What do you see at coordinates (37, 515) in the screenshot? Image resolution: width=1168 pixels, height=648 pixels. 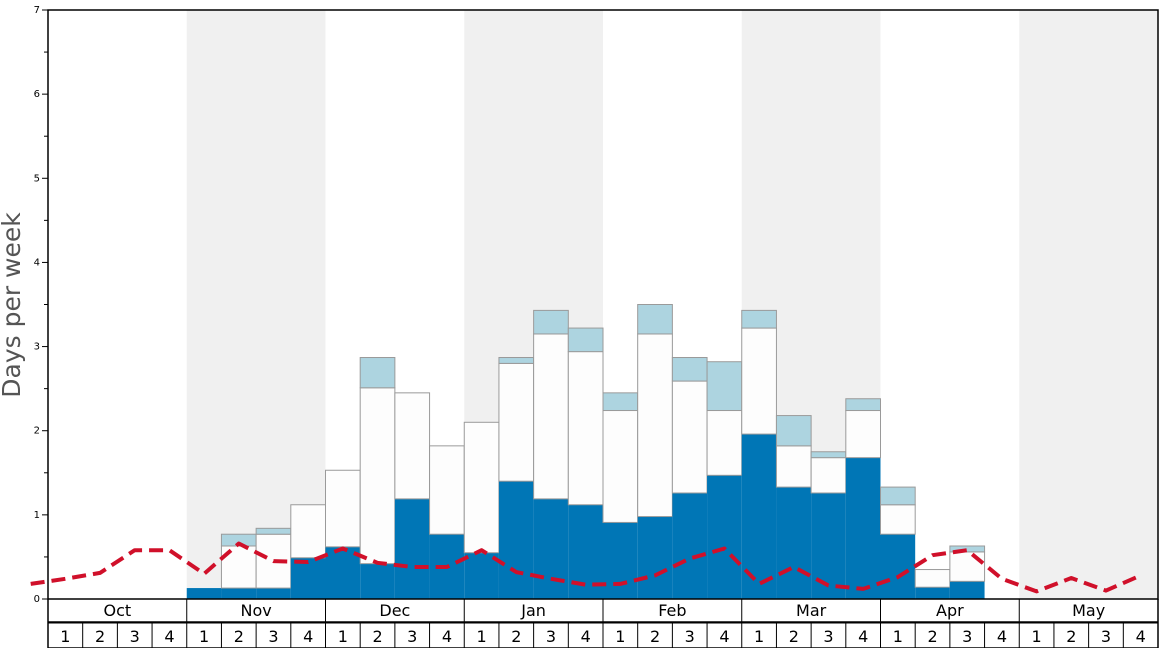 I see `y-tick-label: 1` at bounding box center [37, 515].